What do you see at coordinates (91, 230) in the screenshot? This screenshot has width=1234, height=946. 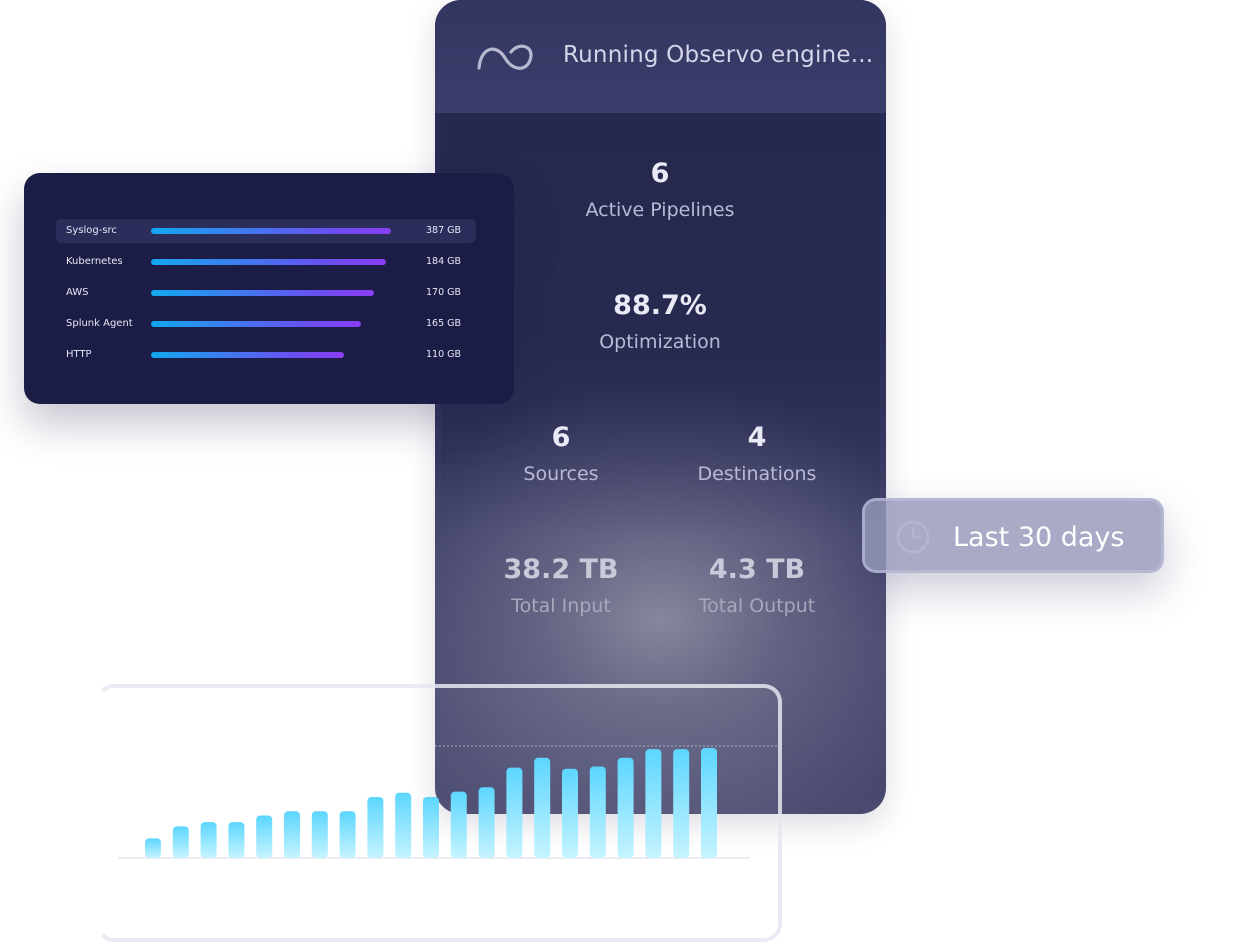 I see `source-name: Syslog-src` at bounding box center [91, 230].